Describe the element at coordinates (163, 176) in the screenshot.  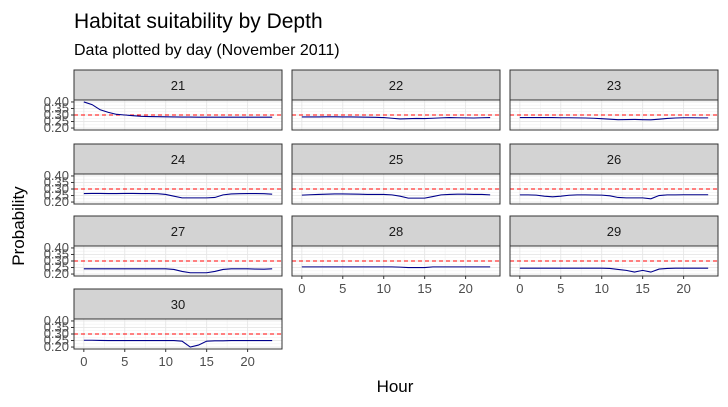
I see `facet-panel-24: 24 0.200.250.300.350.40` at that location.